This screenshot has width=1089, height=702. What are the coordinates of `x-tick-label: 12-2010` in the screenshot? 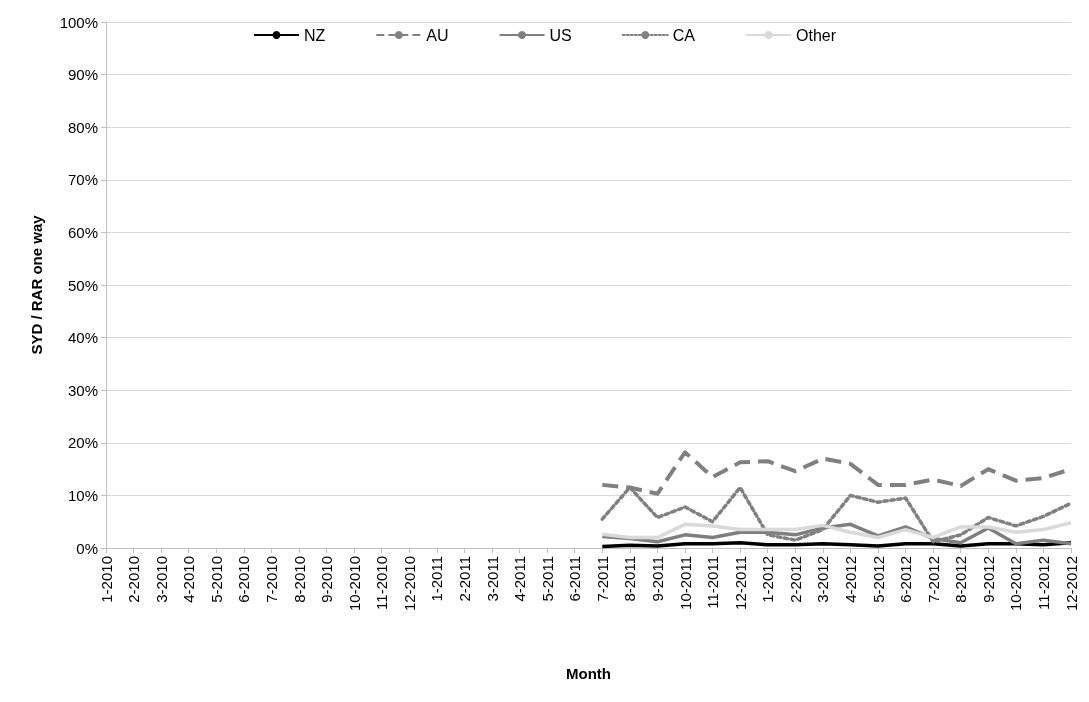 It's located at (409, 584).